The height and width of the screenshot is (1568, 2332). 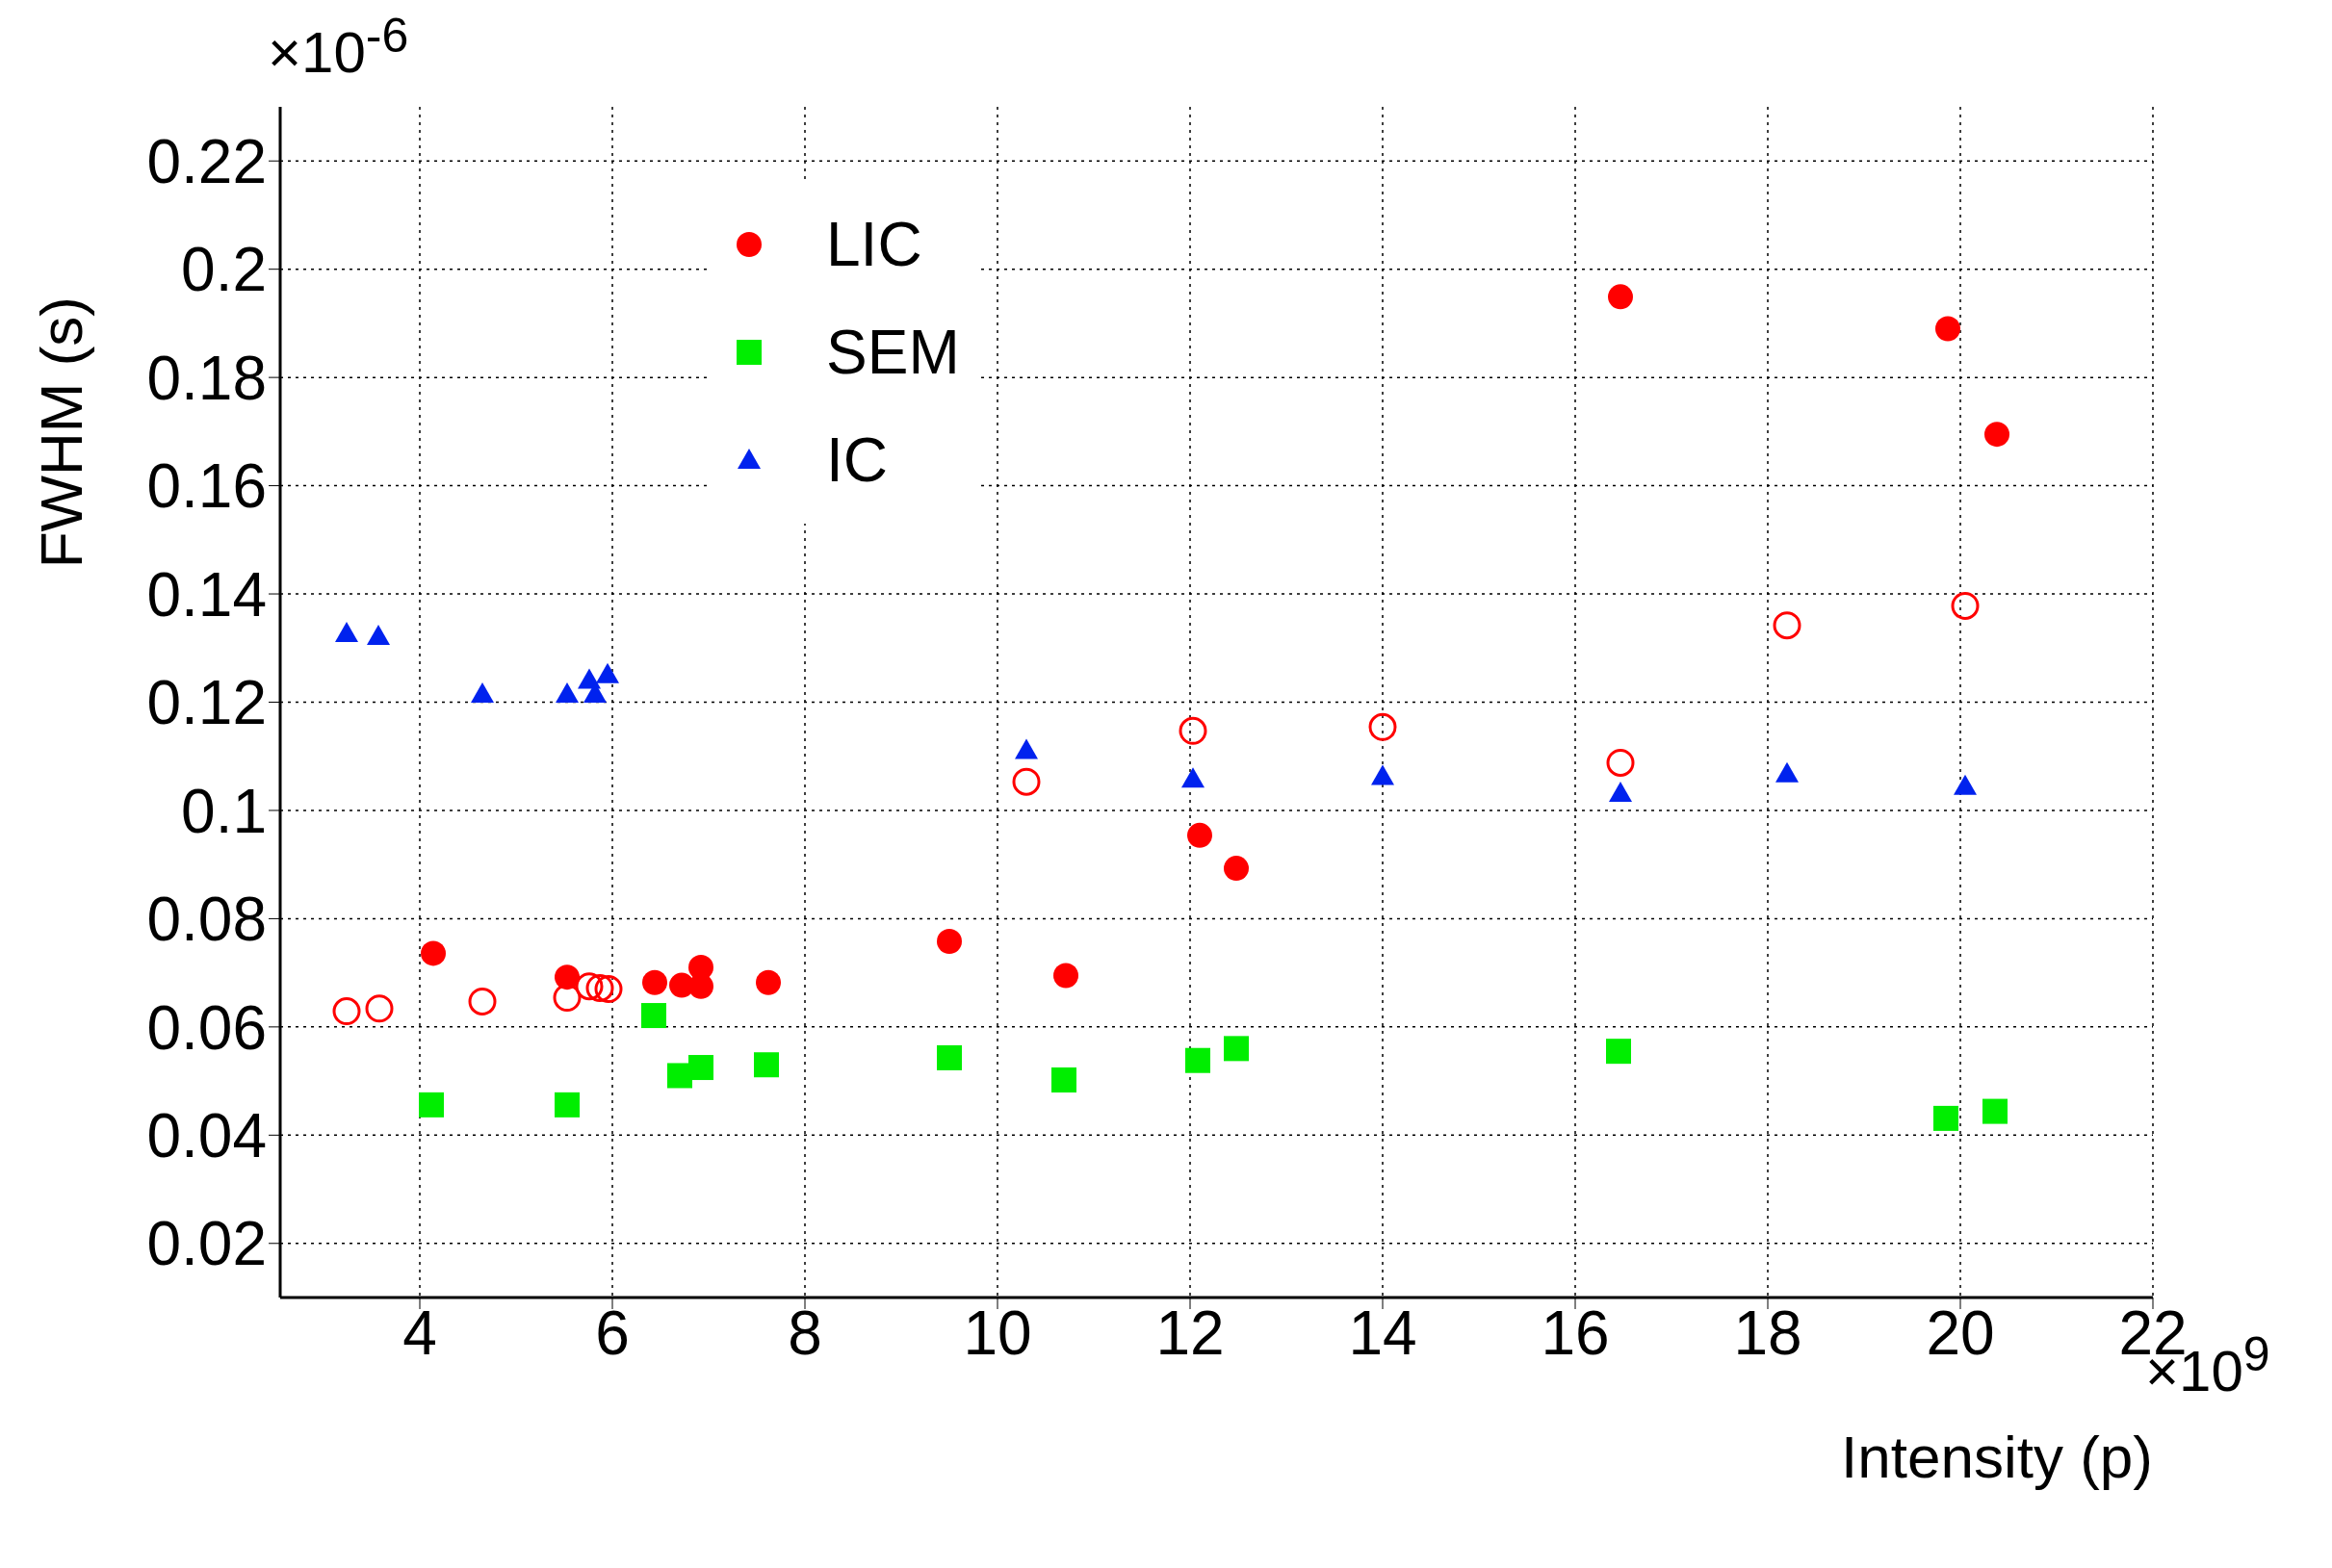 What do you see at coordinates (1190, 1333) in the screenshot?
I see `x-tick-label: 12` at bounding box center [1190, 1333].